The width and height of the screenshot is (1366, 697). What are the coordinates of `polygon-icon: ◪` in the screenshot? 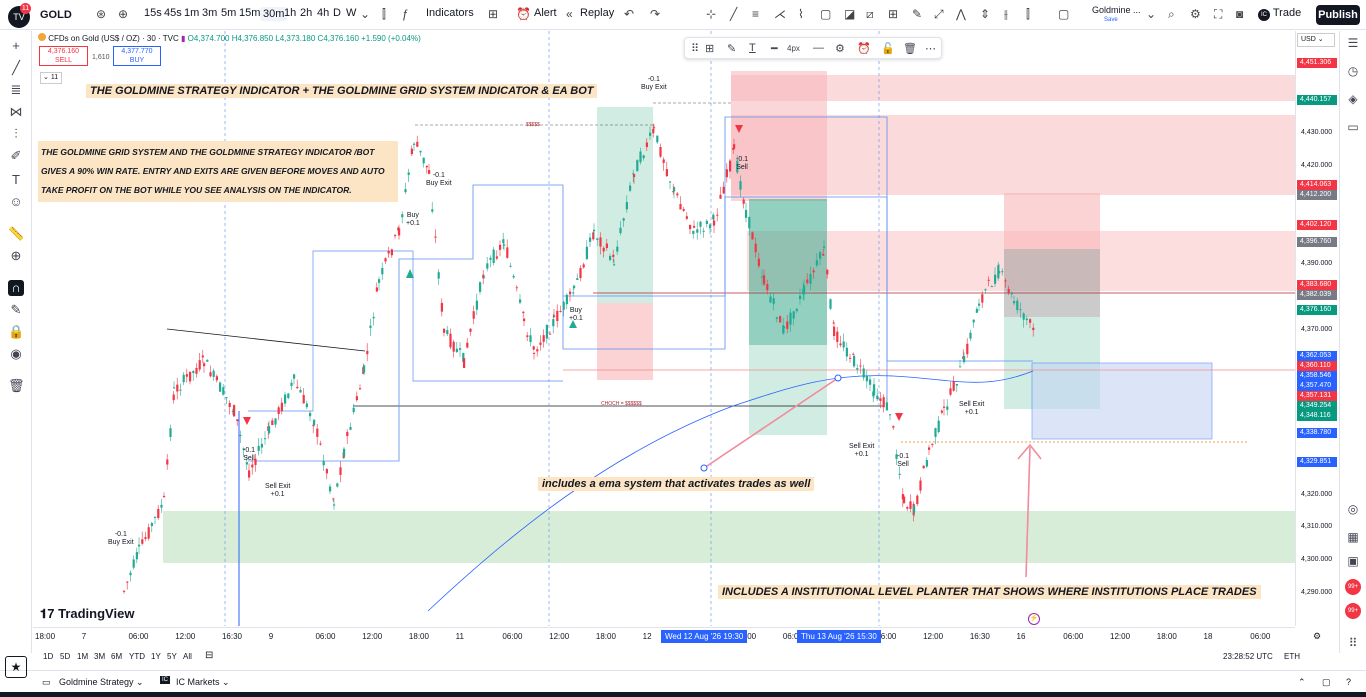 It's located at (850, 14).